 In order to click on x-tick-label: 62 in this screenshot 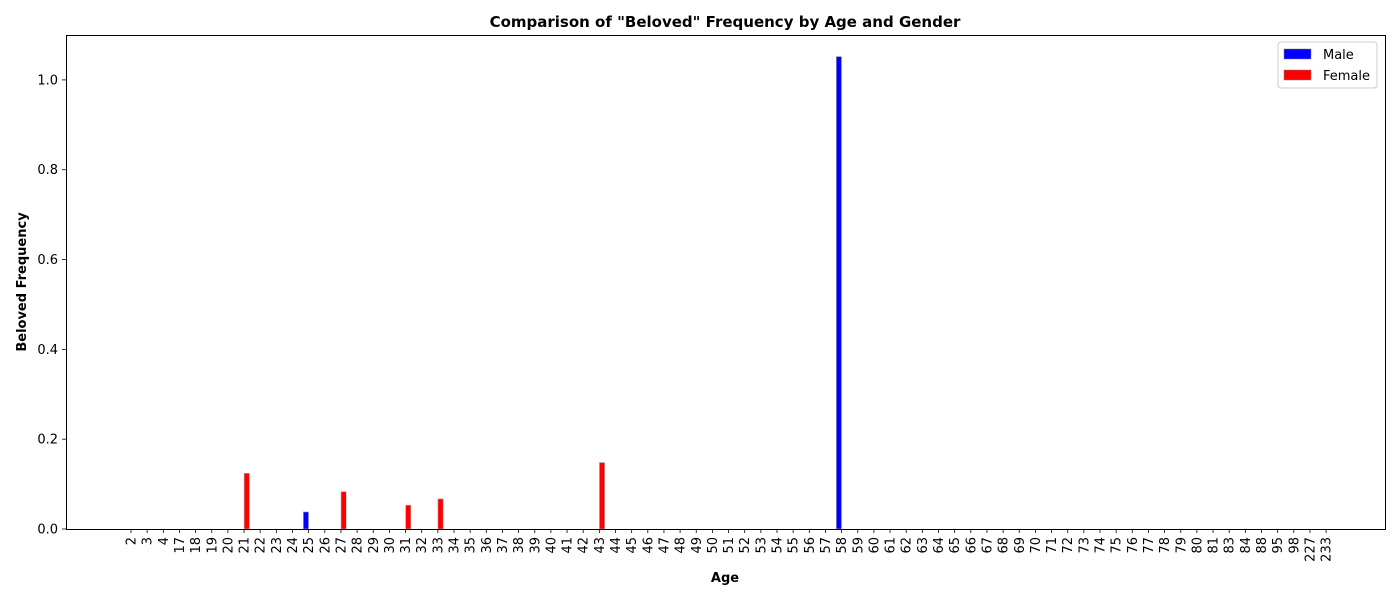, I will do `click(907, 545)`.